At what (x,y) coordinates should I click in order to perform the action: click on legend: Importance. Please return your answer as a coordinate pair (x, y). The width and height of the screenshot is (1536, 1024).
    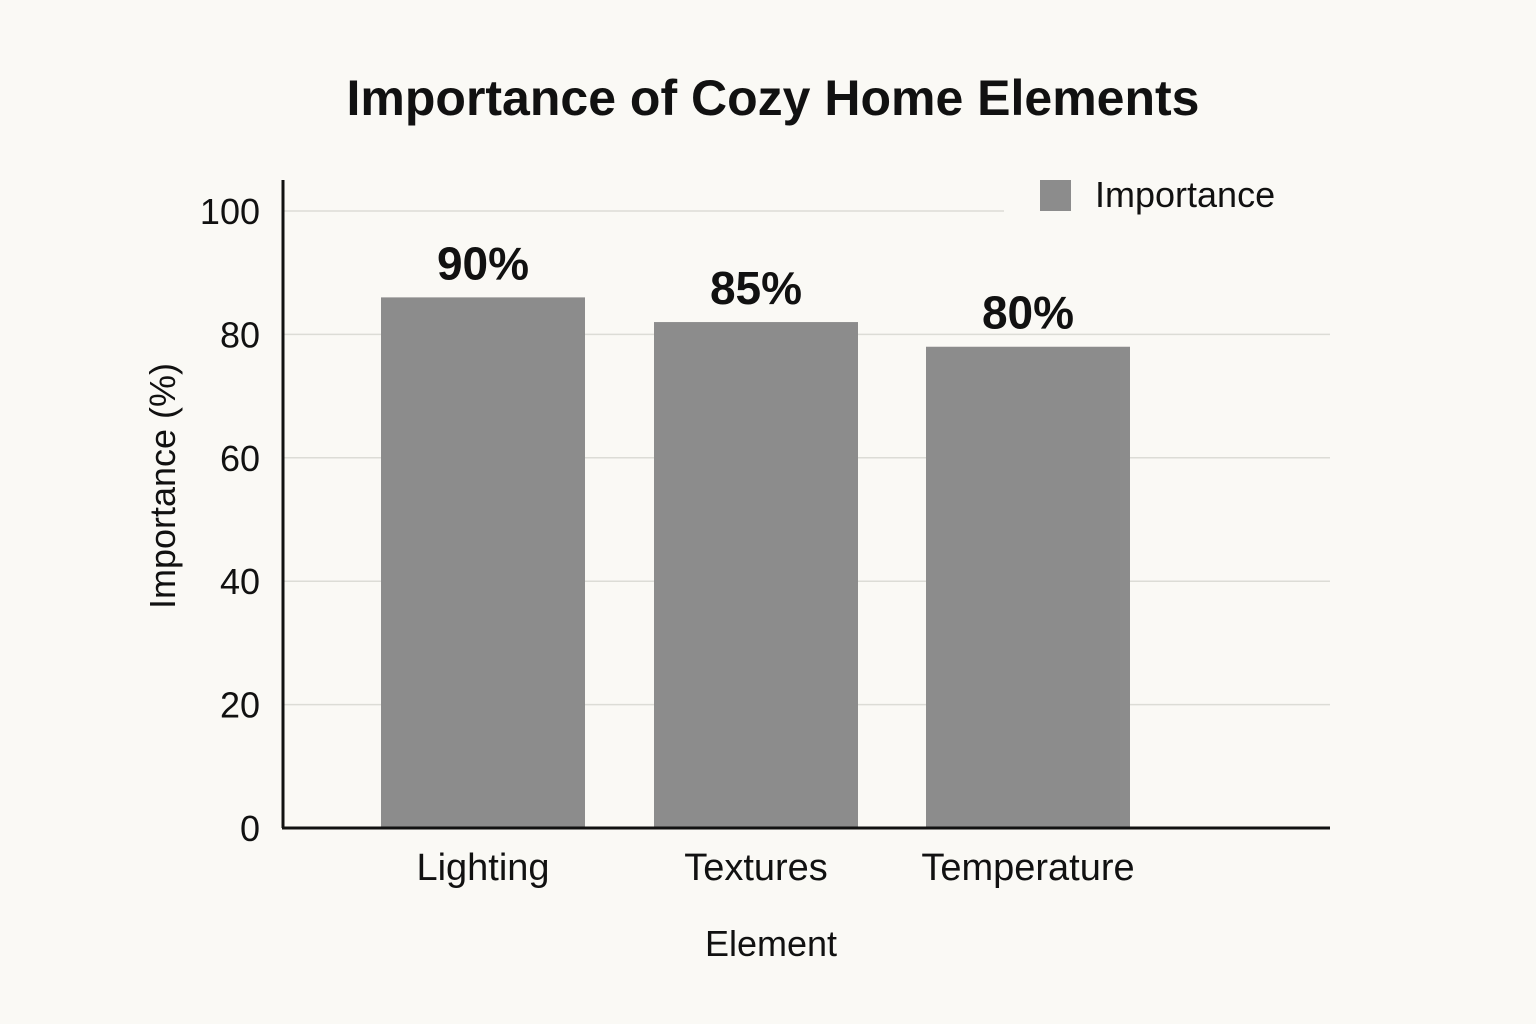
    Looking at the image, I should click on (1157, 194).